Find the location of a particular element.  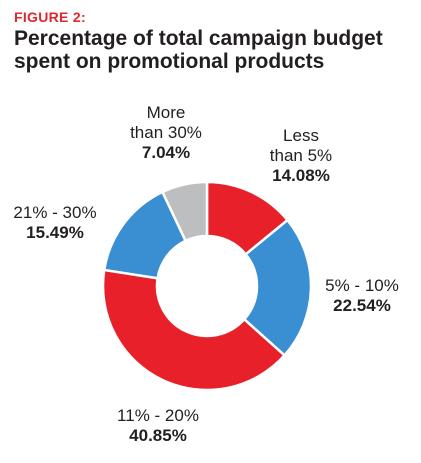

slice-category-11-20: 11% - 20% is located at coordinates (158, 415).